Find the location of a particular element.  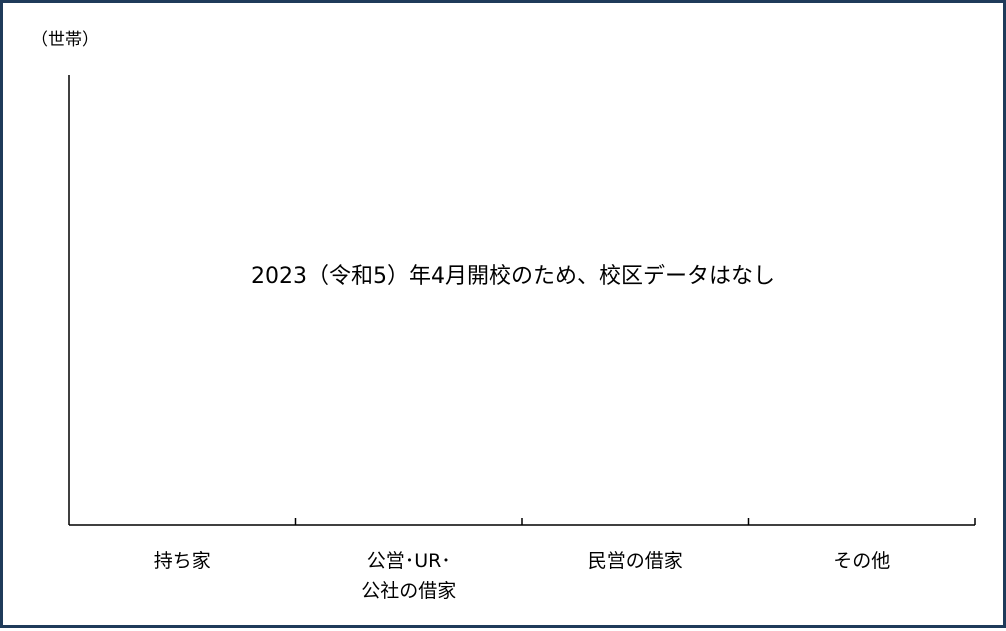

x-tick-label-4: その他 is located at coordinates (861, 561).